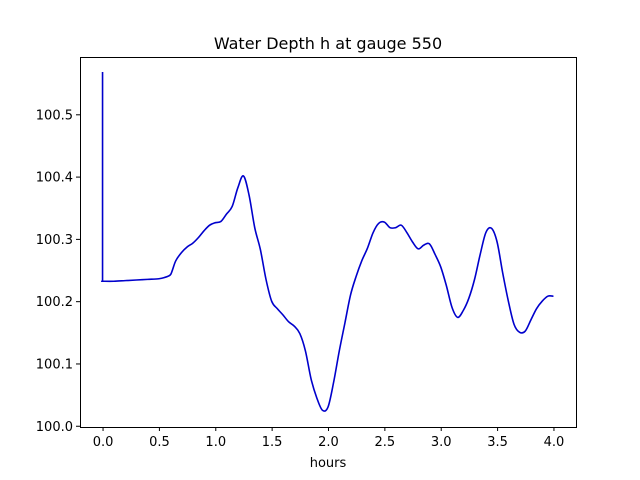 The height and width of the screenshot is (480, 640). I want to click on x-tick-label: 0.5, so click(159, 442).